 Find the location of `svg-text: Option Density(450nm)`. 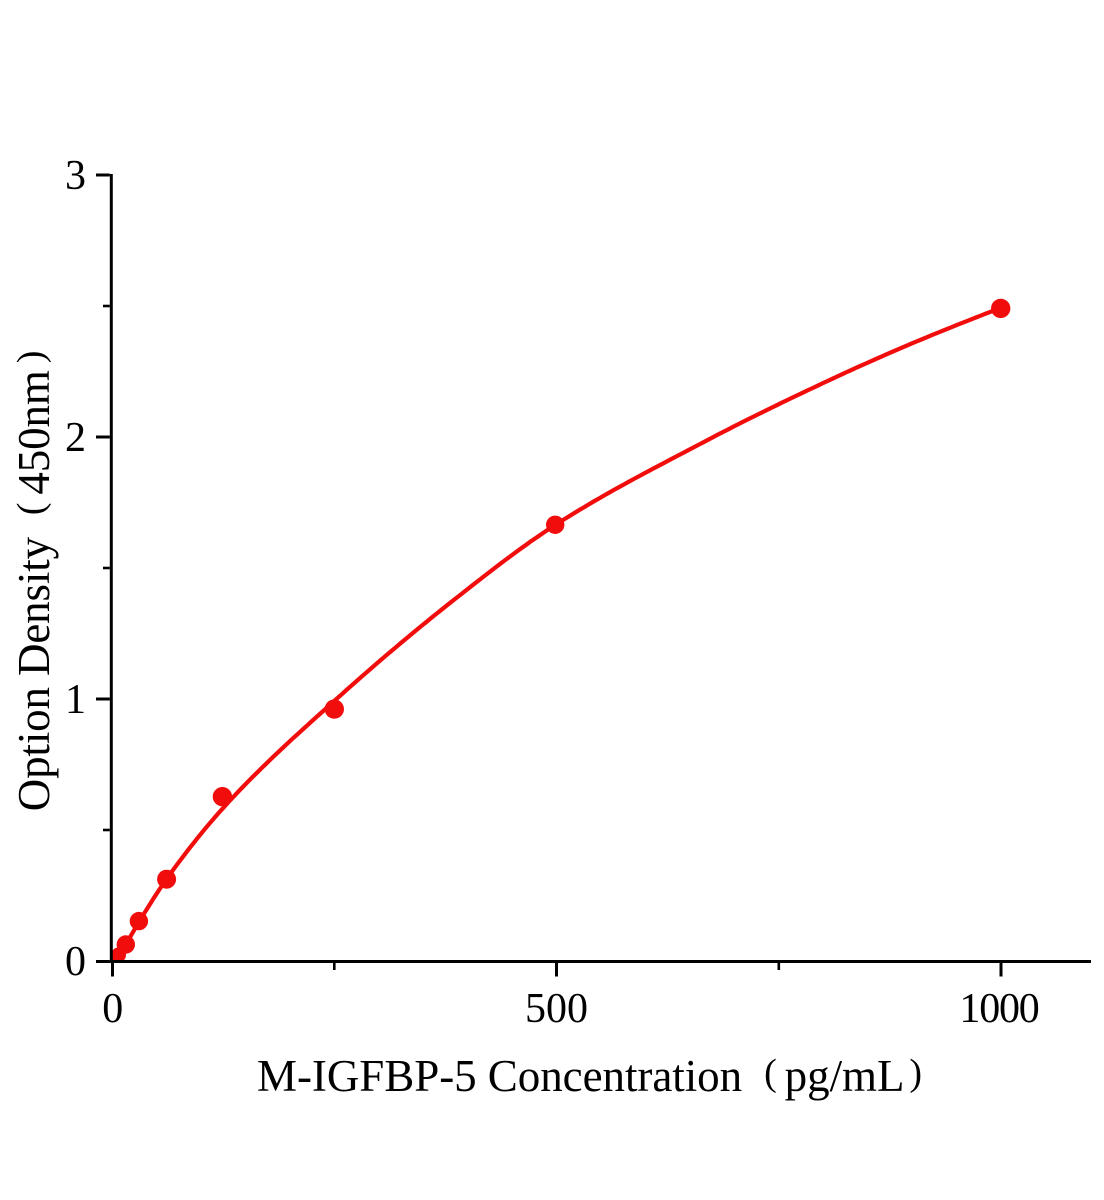

svg-text: Option Density(450nm) is located at coordinates (34, 581).